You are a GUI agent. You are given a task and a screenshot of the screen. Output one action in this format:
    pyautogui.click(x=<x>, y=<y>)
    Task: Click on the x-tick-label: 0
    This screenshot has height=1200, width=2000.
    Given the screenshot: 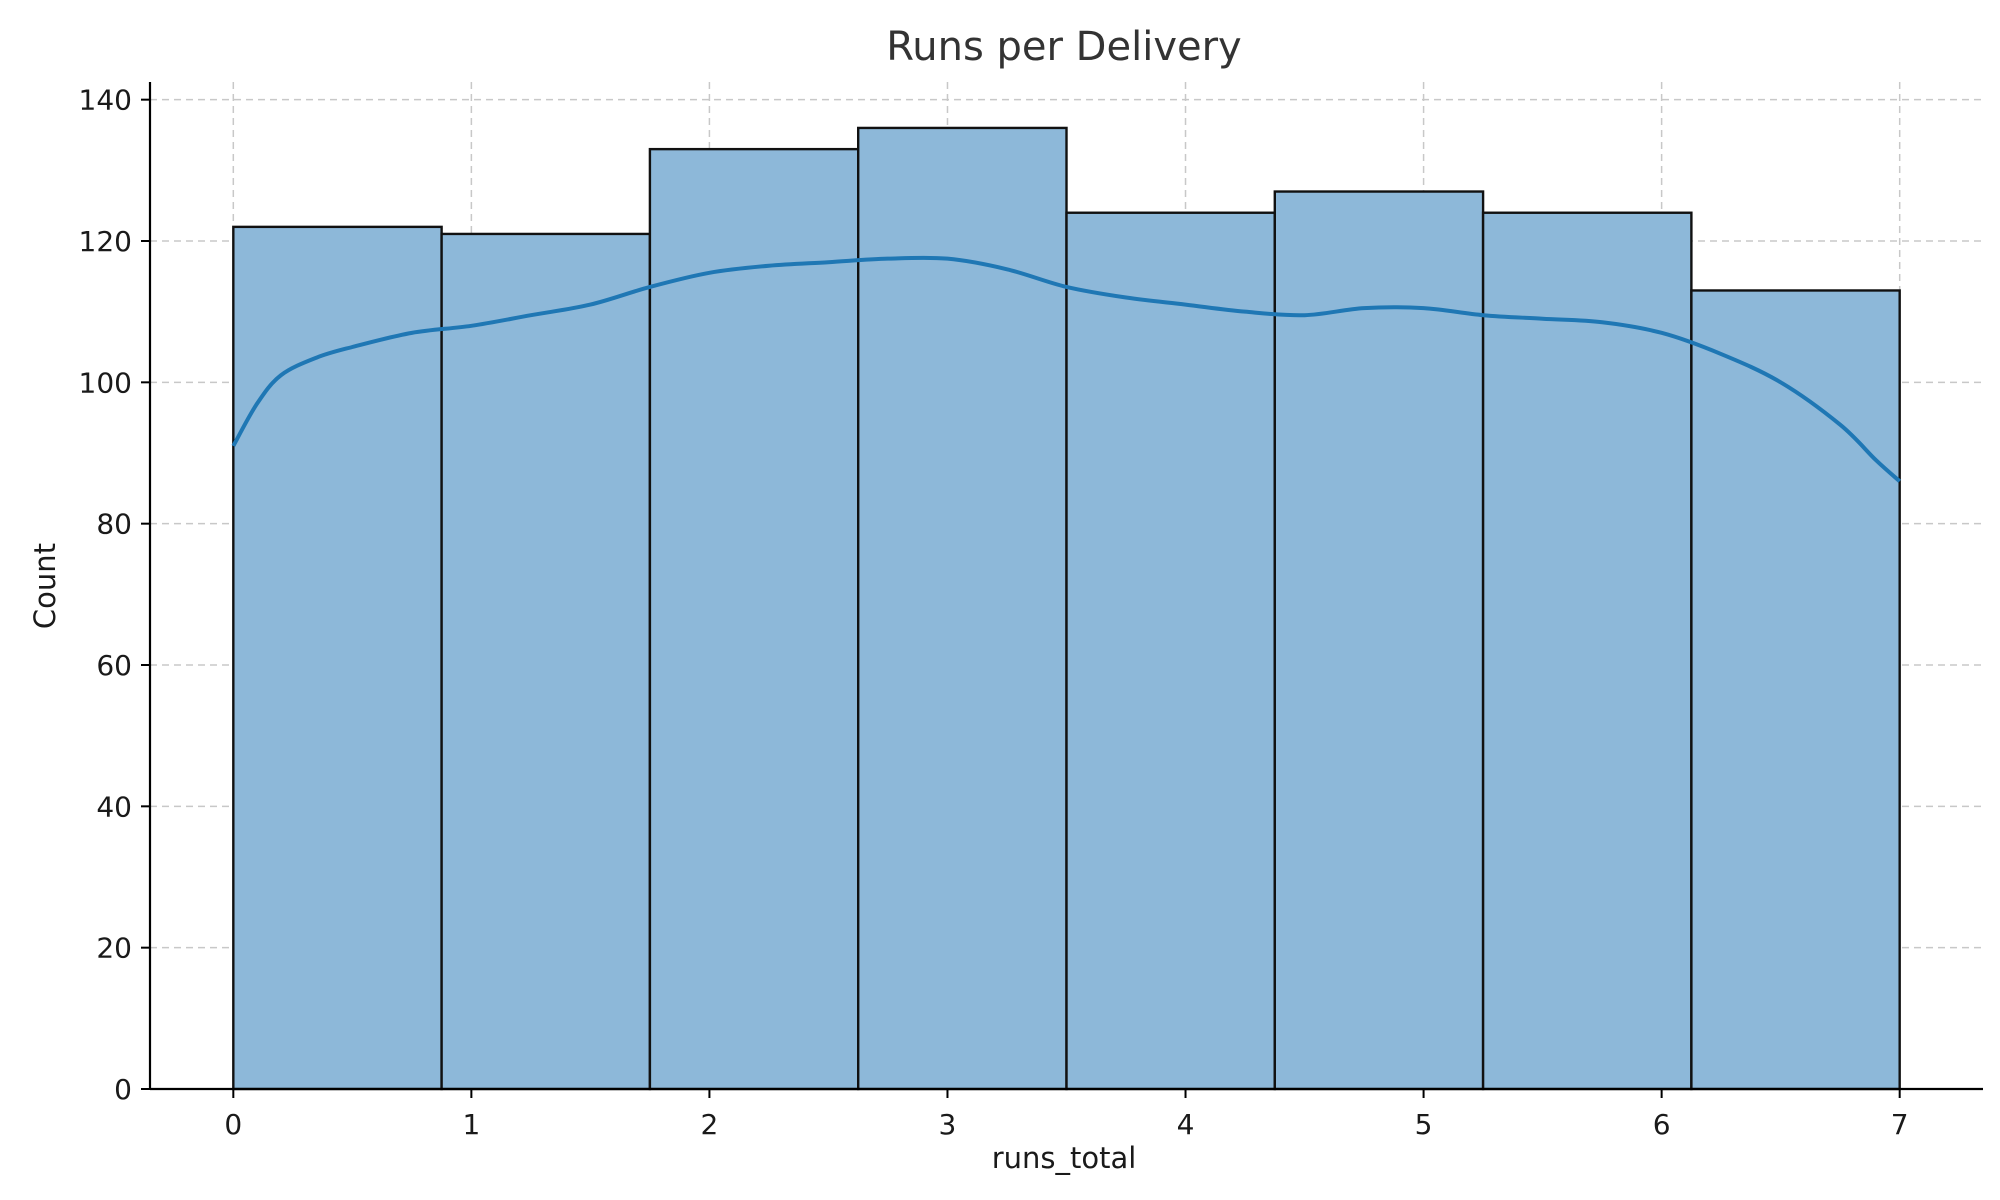 What is the action you would take?
    pyautogui.click(x=233, y=1124)
    